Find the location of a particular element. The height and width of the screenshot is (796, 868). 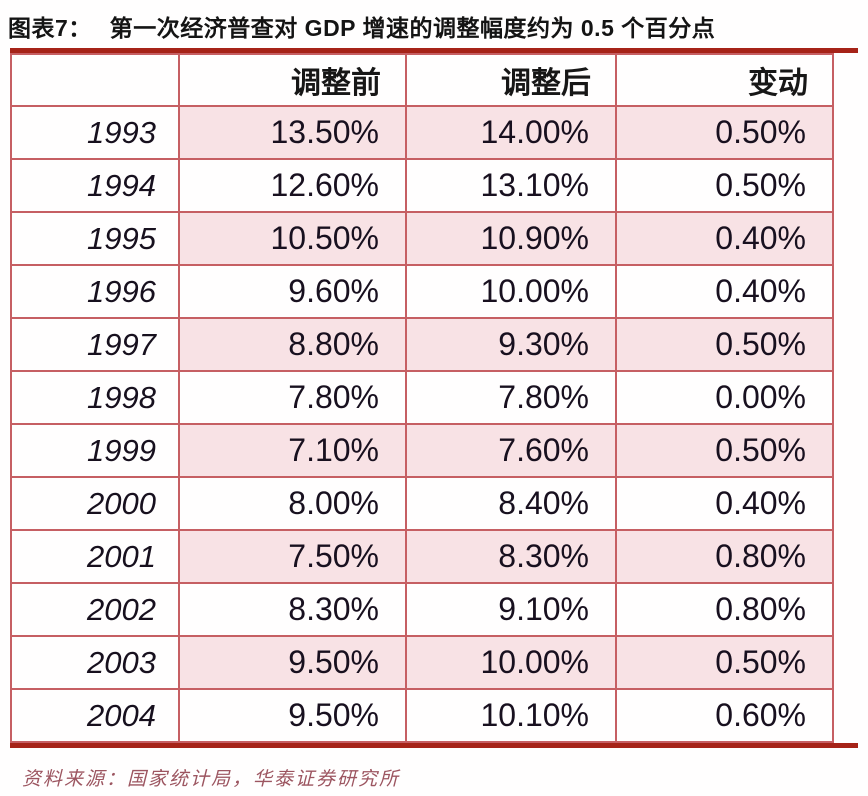

before-cell: 7.10% is located at coordinates (292, 450).